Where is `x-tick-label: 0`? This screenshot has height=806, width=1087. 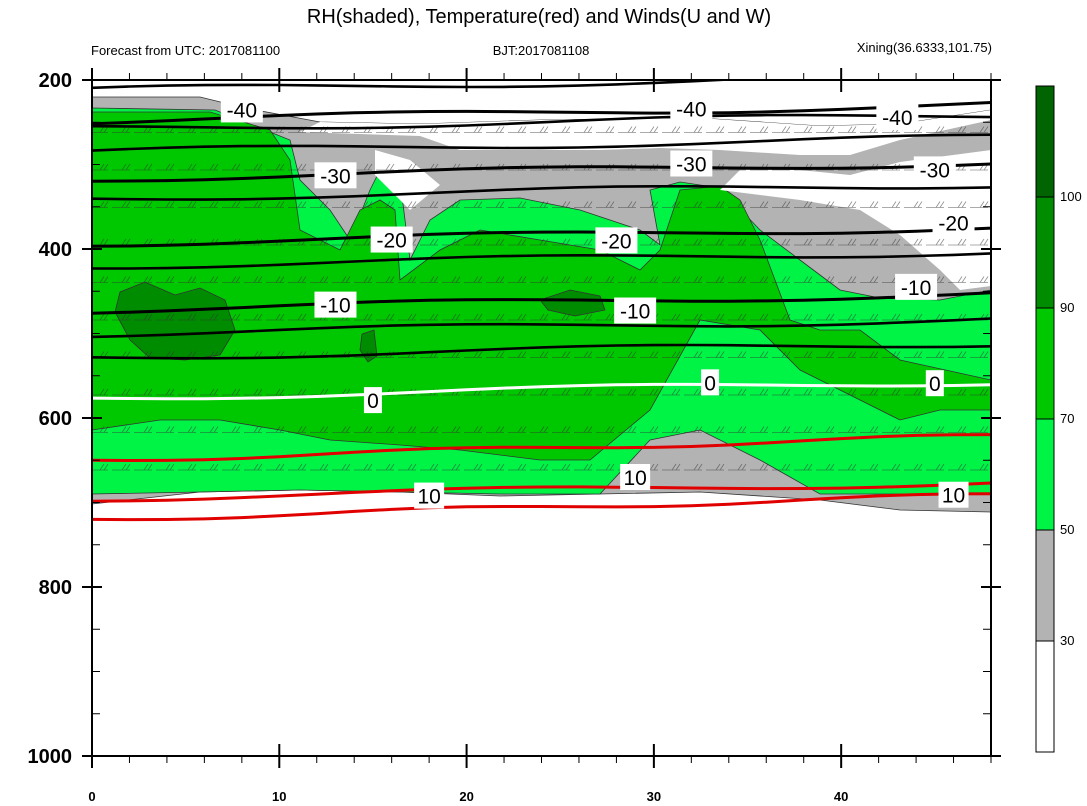
x-tick-label: 0 is located at coordinates (91, 796).